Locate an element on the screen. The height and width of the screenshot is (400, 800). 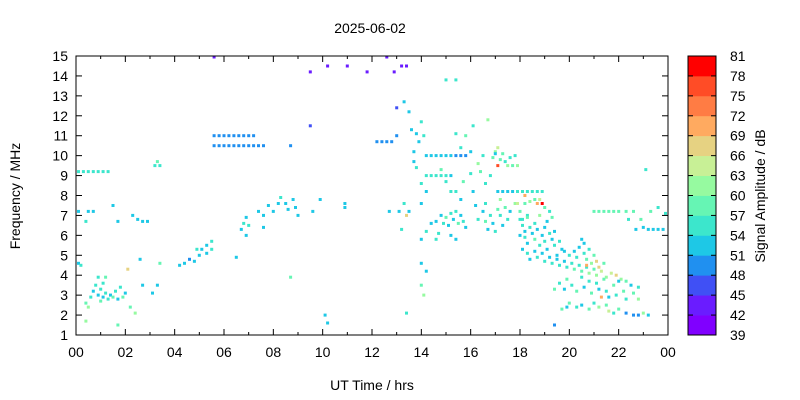
x-tick-label: 14 is located at coordinates (422, 352).